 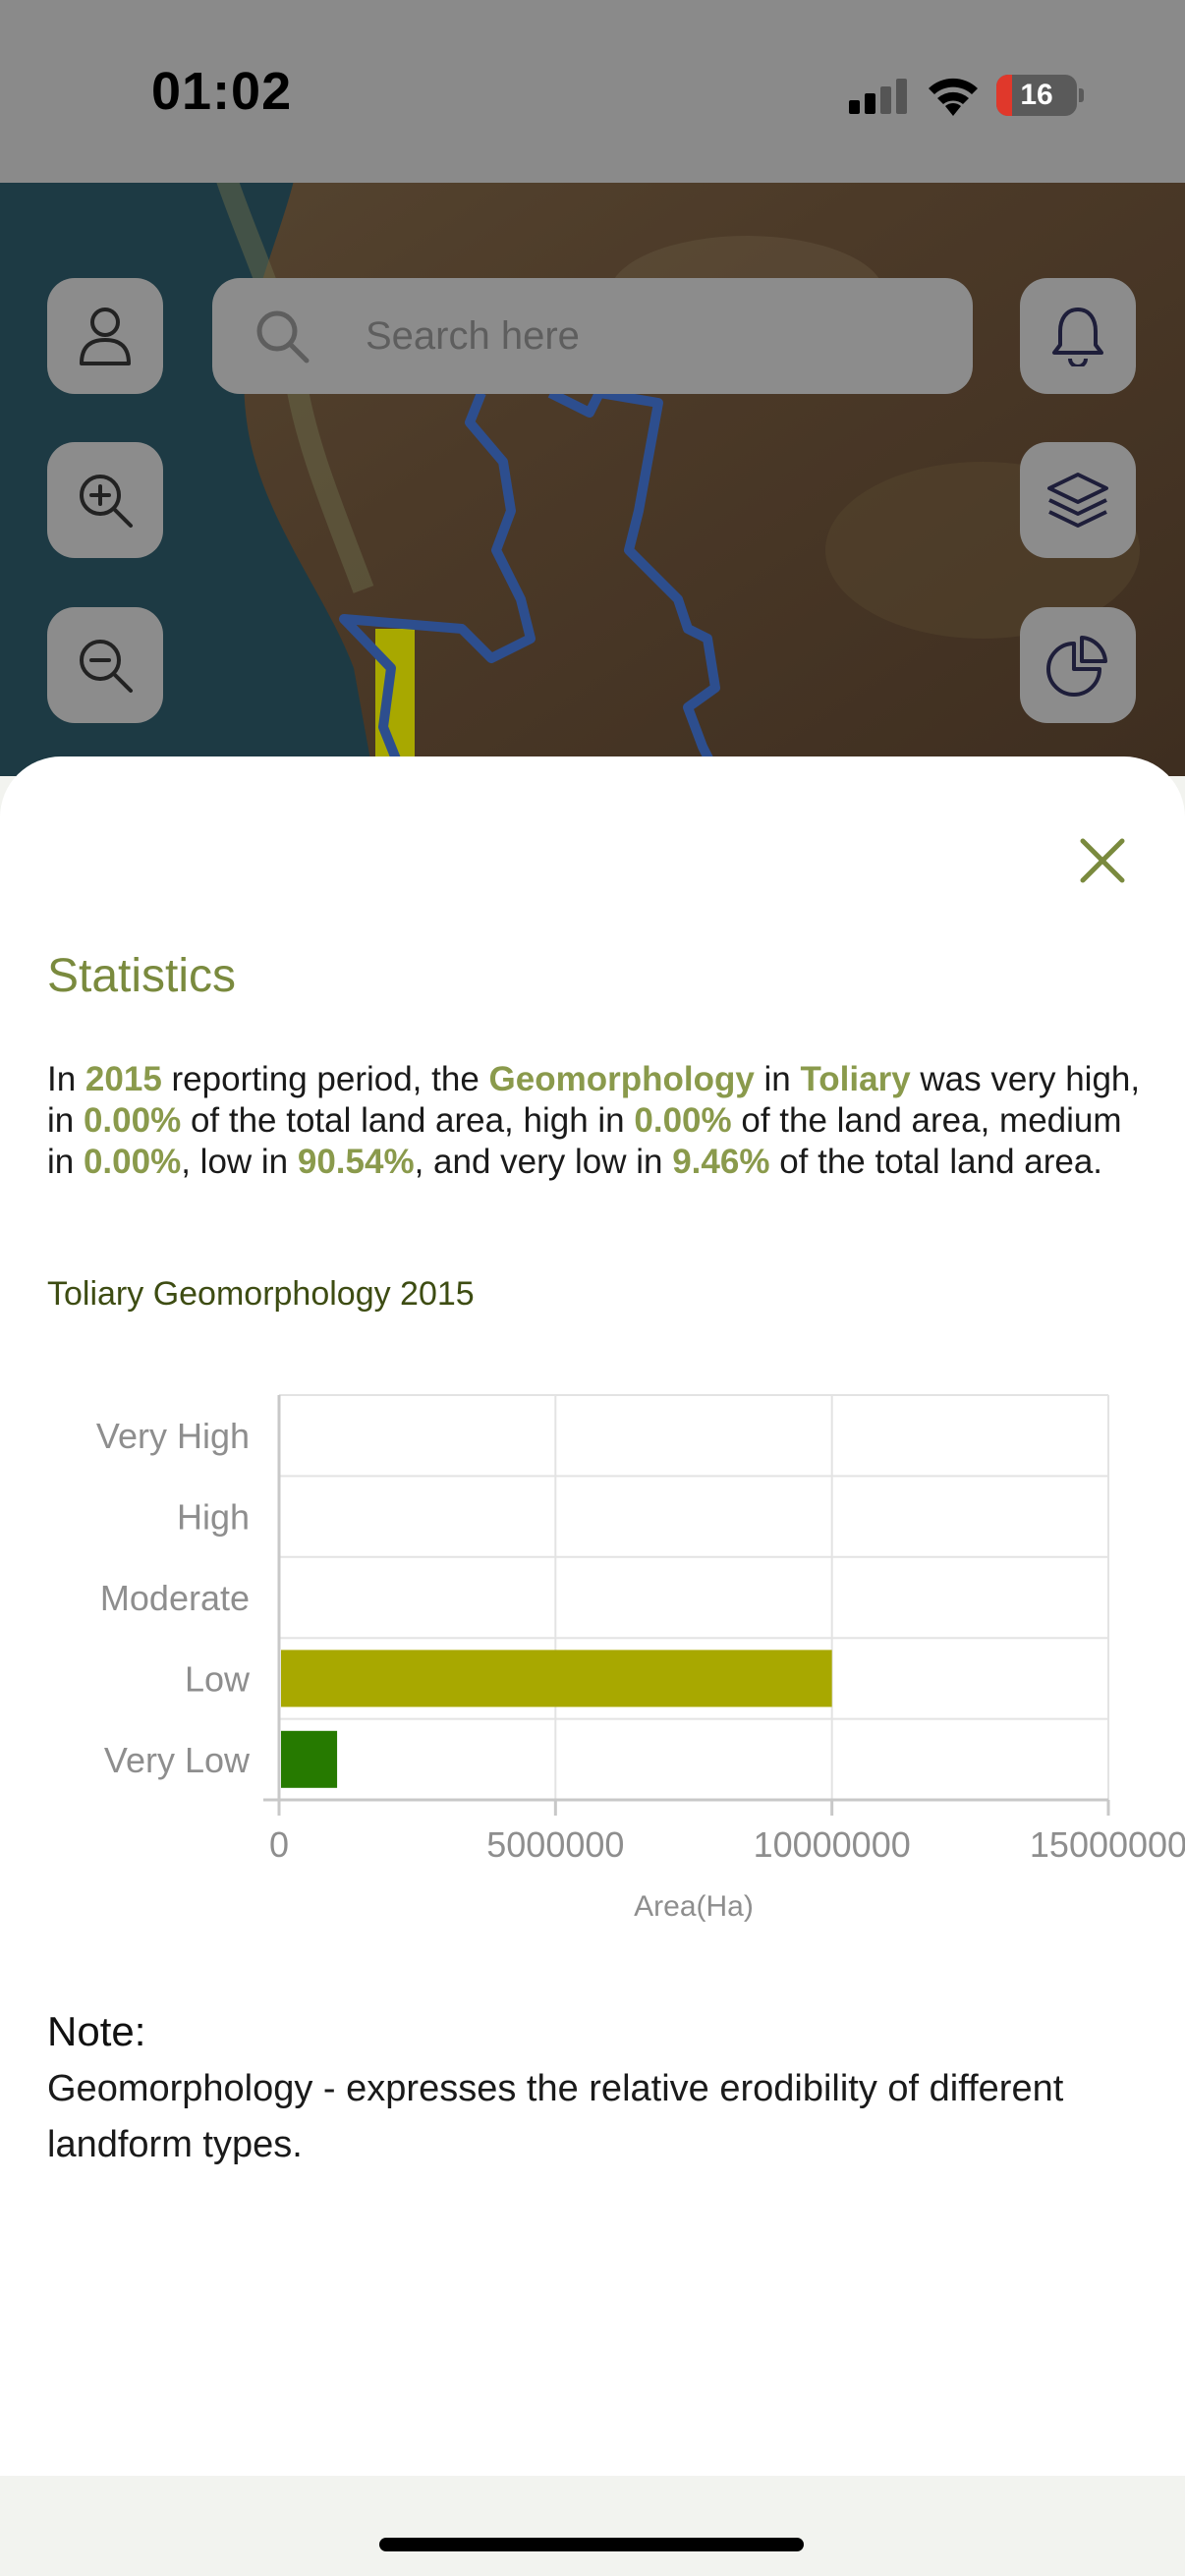 What do you see at coordinates (721, 1162) in the screenshot?
I see `summary-very-low: 9.46%` at bounding box center [721, 1162].